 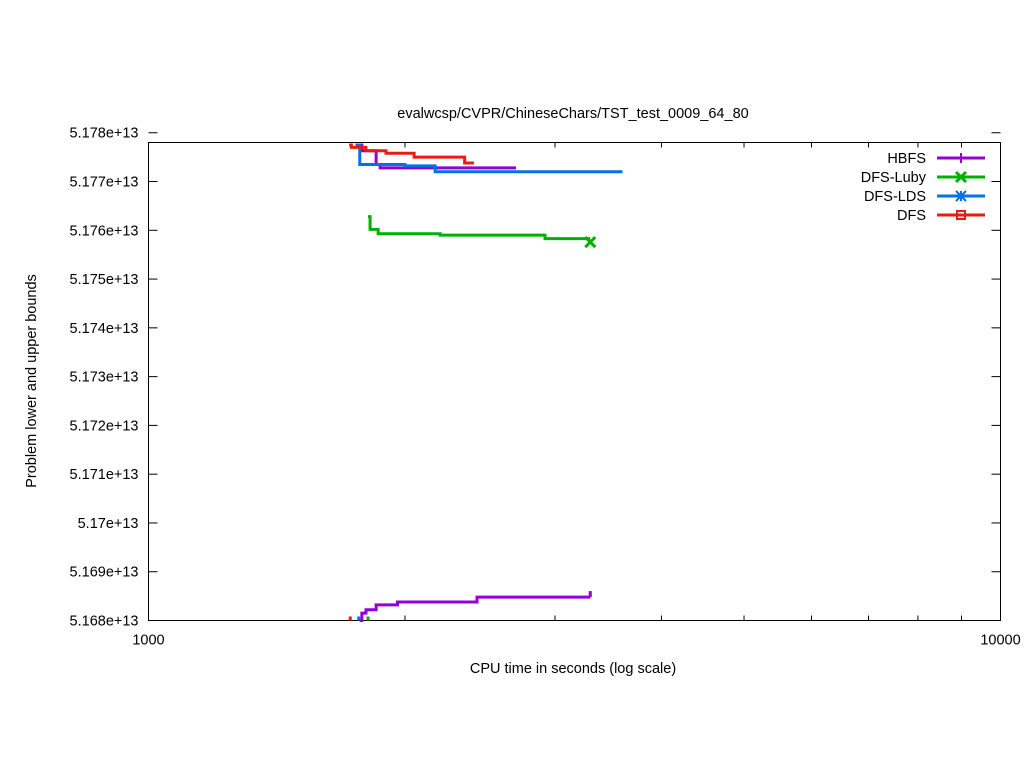 I want to click on y-tick-label: 5.173e+13, so click(x=104, y=378).